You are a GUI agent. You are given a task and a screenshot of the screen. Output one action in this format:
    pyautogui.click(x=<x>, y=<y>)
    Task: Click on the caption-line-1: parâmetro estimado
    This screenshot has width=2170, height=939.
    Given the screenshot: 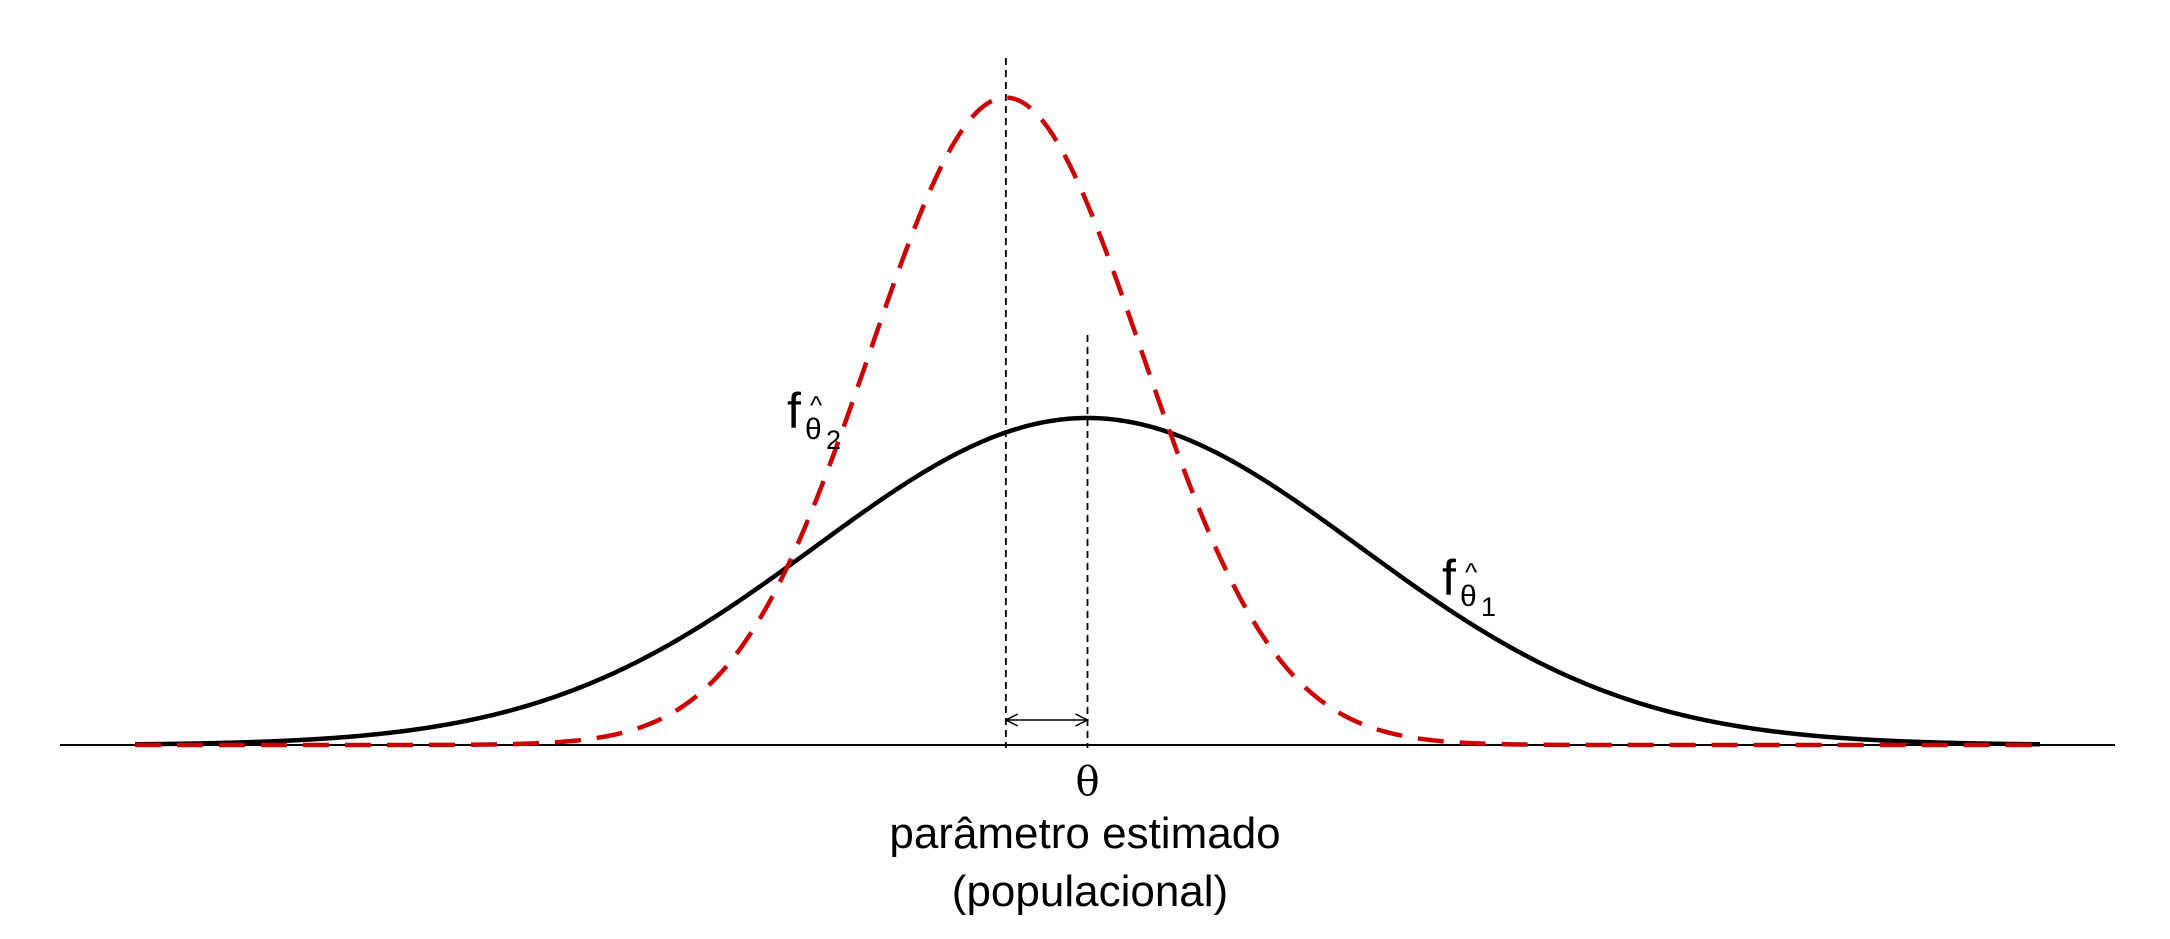 What is the action you would take?
    pyautogui.click(x=1084, y=833)
    